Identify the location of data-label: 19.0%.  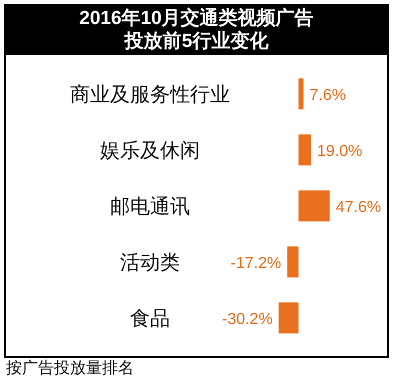
(339, 151).